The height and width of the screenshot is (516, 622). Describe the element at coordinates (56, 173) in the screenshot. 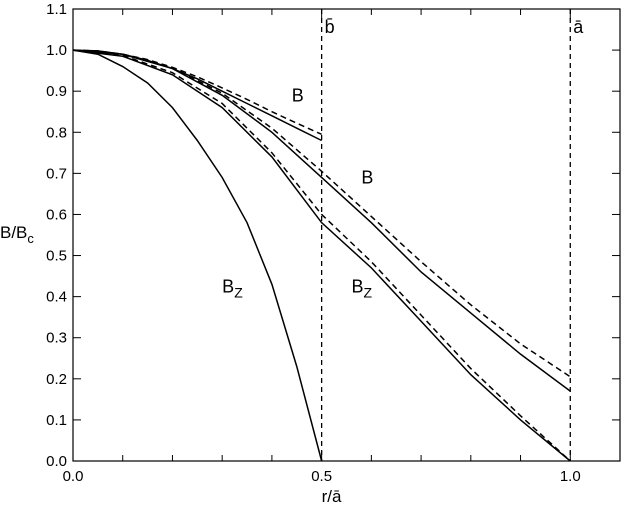

I see `y-tick-label: 0.7` at that location.